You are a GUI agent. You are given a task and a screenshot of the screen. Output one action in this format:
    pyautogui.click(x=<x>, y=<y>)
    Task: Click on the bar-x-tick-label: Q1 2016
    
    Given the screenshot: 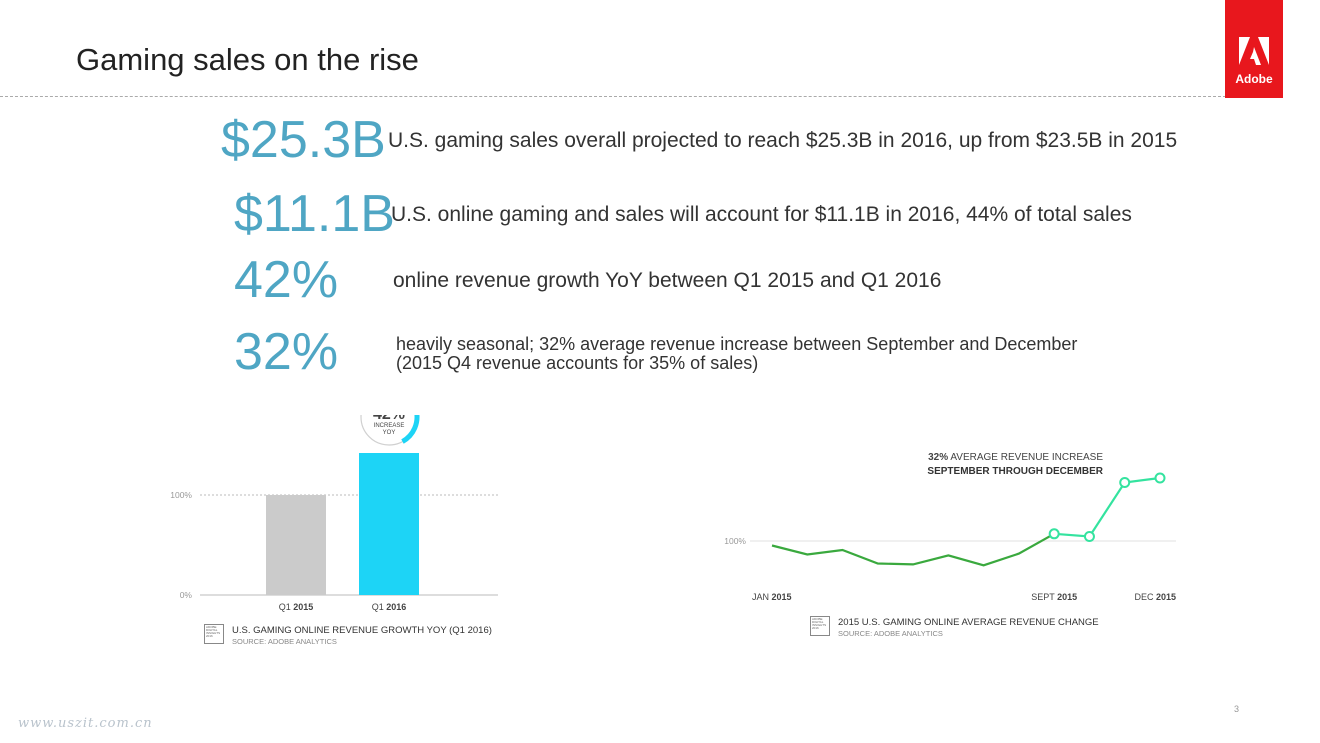 What is the action you would take?
    pyautogui.click(x=389, y=607)
    